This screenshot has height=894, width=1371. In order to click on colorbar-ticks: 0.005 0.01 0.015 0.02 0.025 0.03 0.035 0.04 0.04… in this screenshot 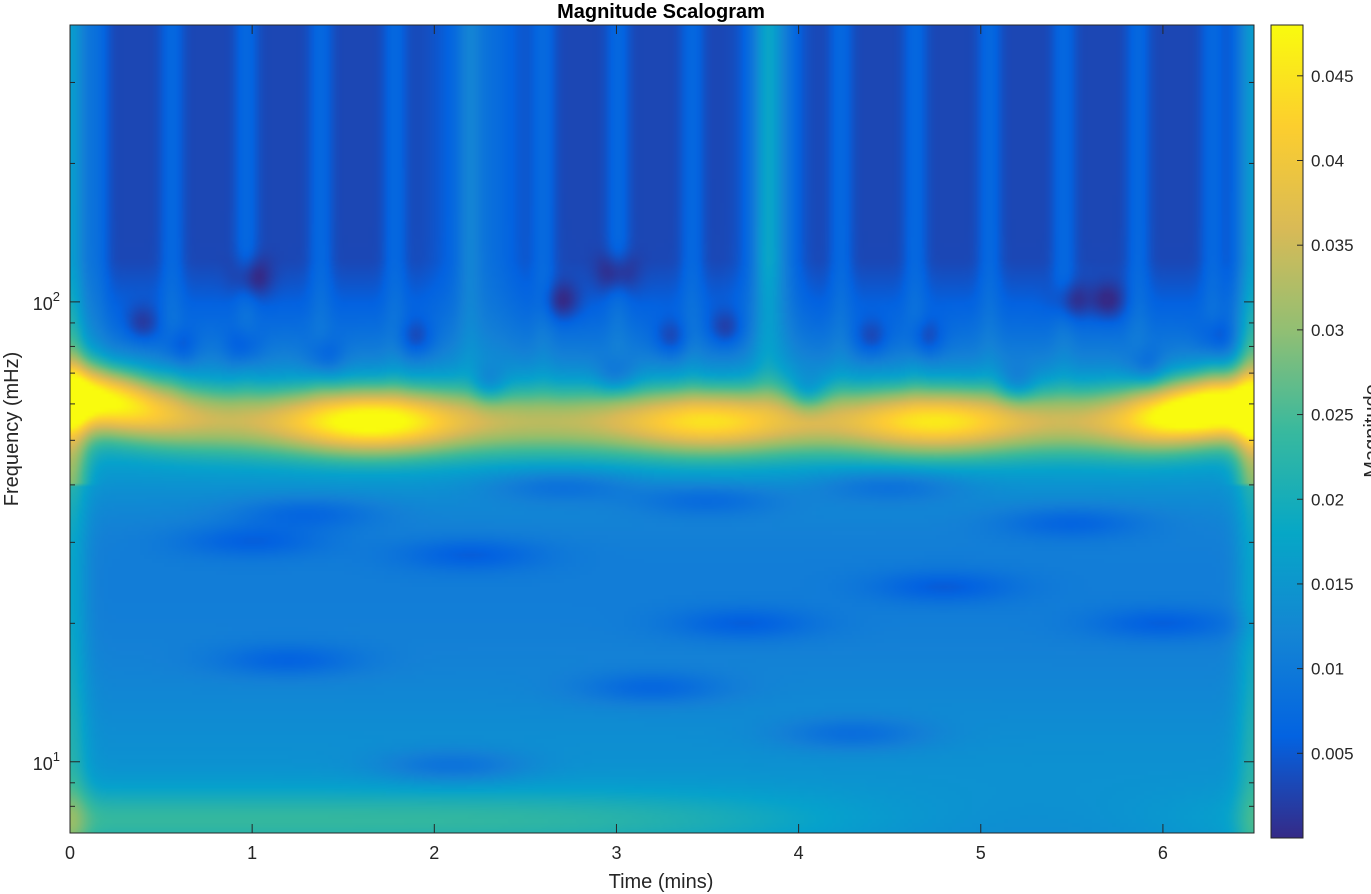, I will do `click(1325, 415)`.